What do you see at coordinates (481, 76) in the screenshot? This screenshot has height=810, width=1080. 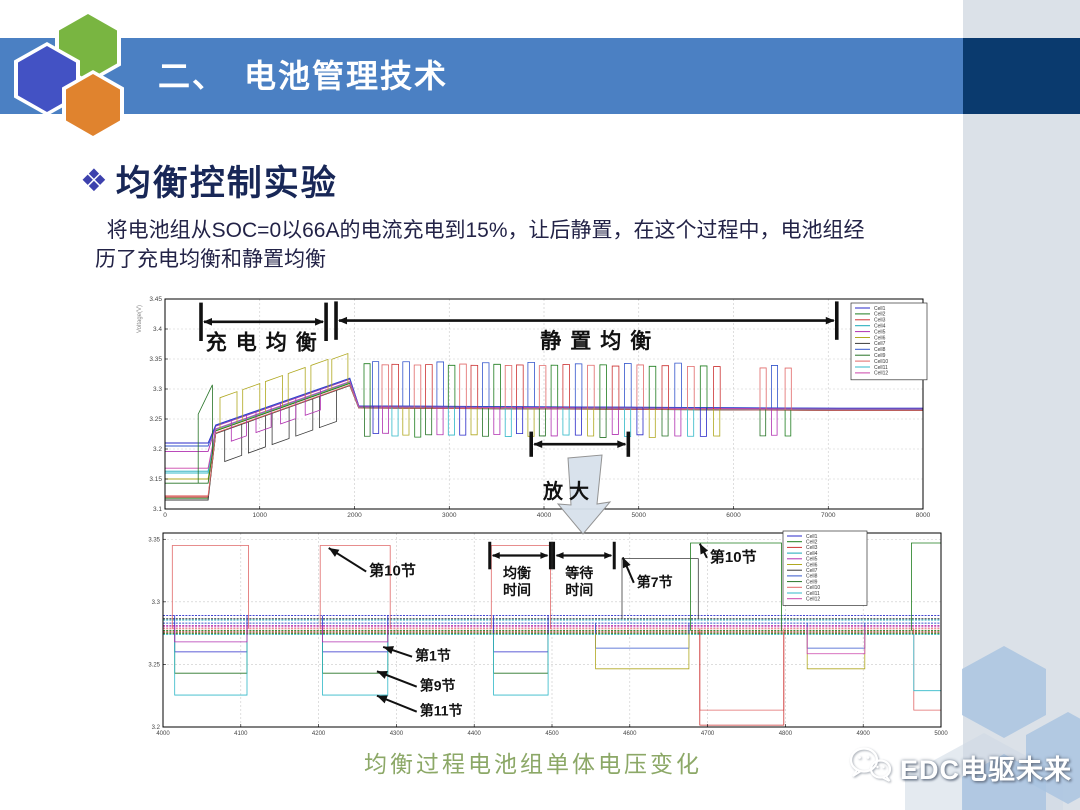 I see `header-bar` at bounding box center [481, 76].